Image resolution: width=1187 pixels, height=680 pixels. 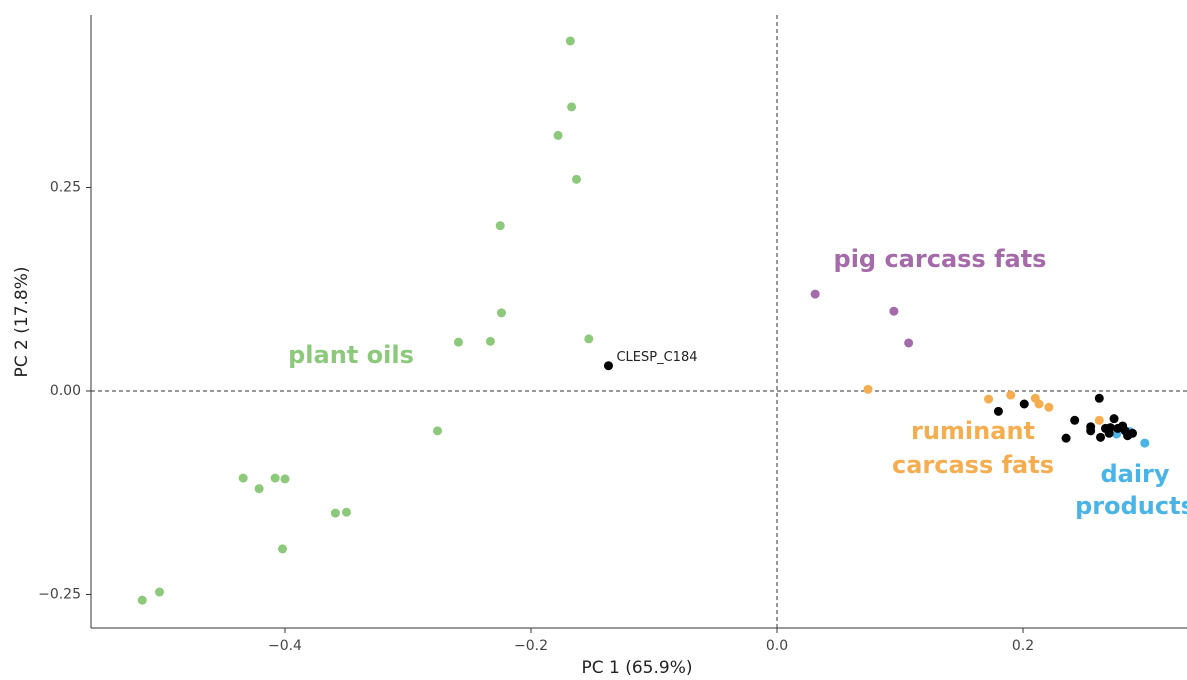 I want to click on y-axis-title: PC 2 (17.8%), so click(x=22, y=321).